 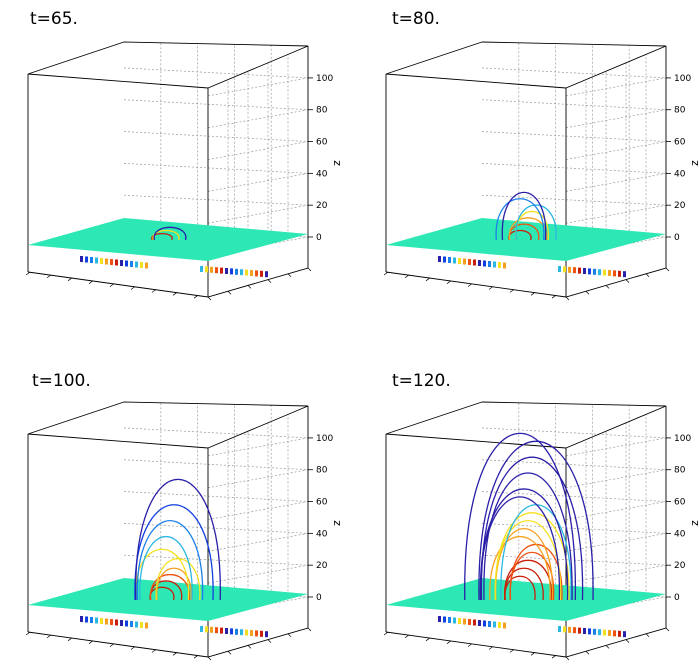 I want to click on panel-title: t=80., so click(x=416, y=19).